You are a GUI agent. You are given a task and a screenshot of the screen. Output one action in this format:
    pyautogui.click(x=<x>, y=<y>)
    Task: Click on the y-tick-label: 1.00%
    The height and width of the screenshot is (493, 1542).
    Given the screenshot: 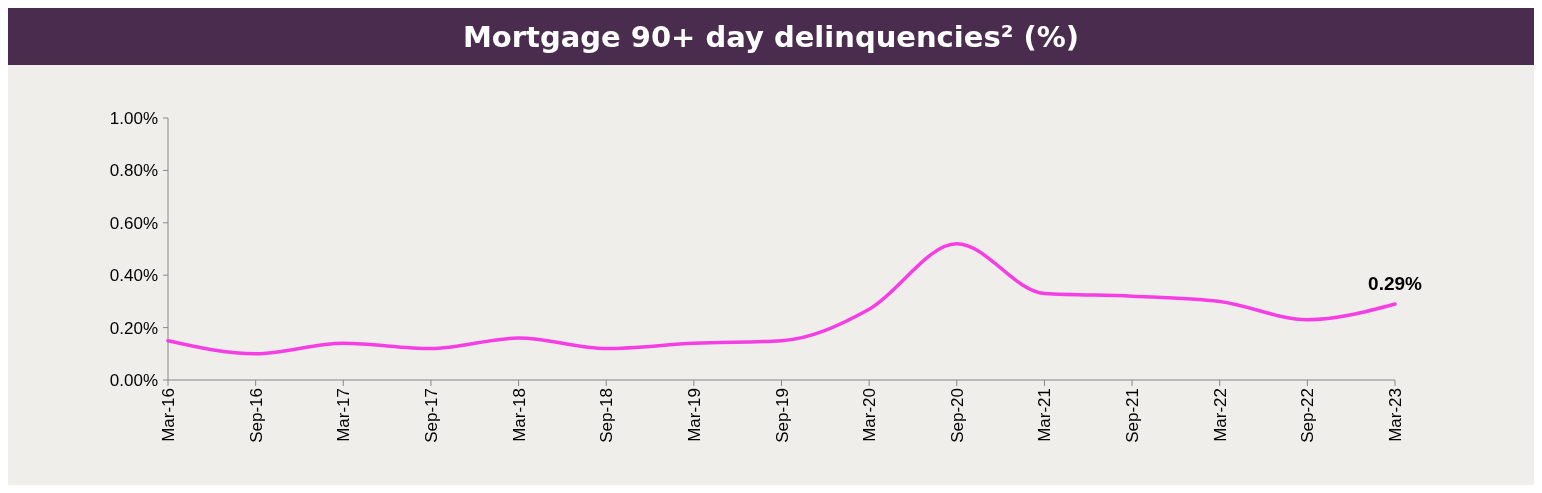 What is the action you would take?
    pyautogui.click(x=133, y=118)
    